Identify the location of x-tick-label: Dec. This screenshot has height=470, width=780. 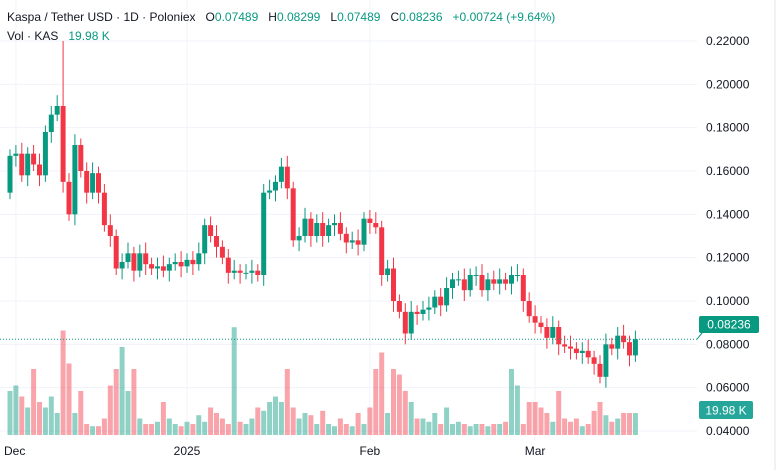
(14, 451).